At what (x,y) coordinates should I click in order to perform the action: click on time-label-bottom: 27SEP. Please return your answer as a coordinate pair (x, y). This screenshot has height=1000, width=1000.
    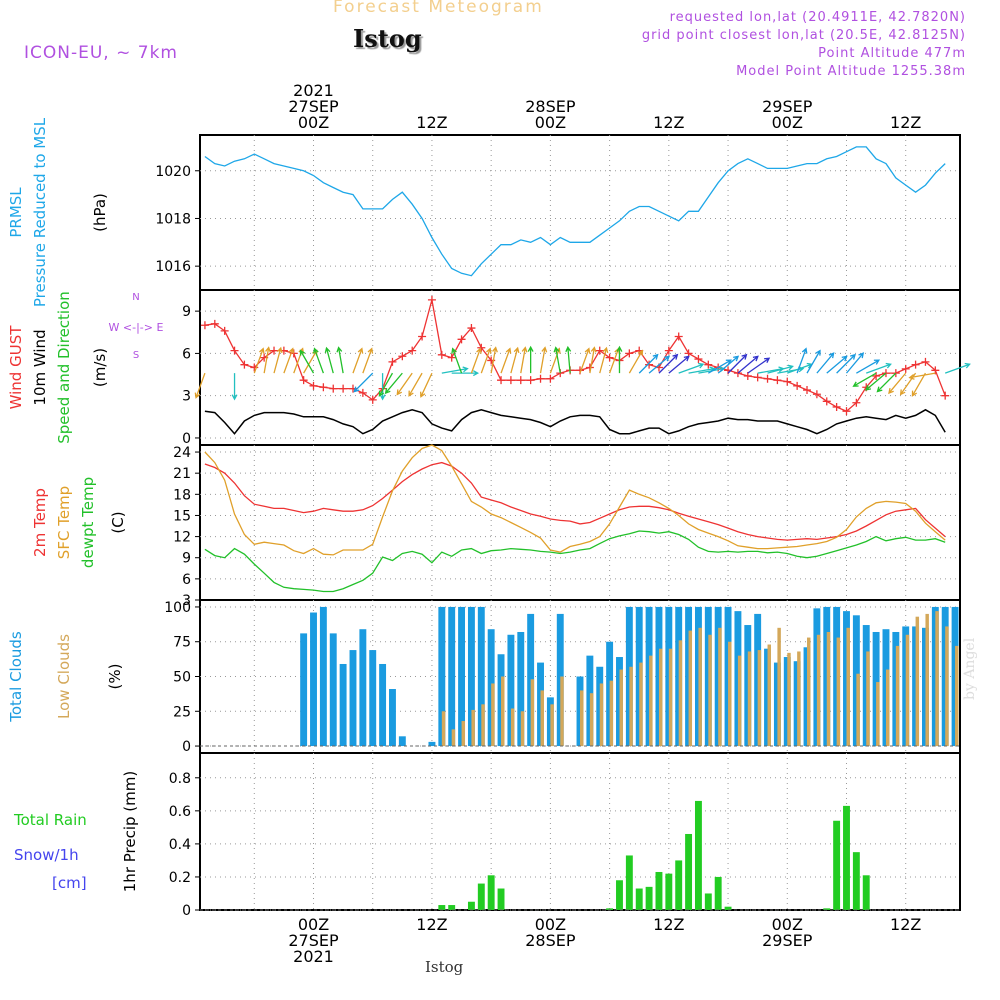
    Looking at the image, I should click on (313, 940).